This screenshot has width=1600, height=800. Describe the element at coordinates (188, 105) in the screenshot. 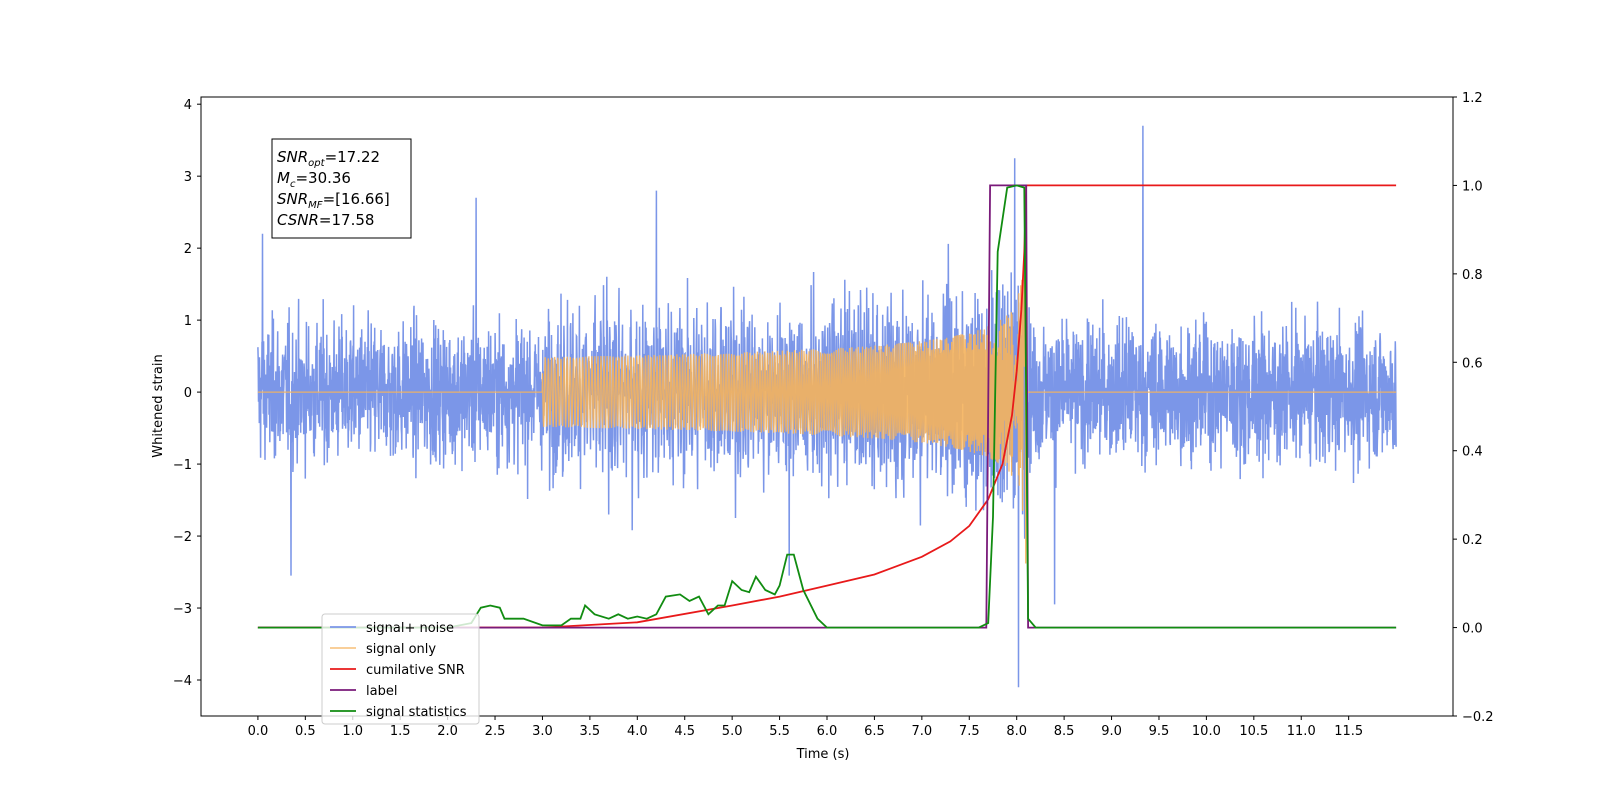

I see `y-tick-label: 4` at that location.